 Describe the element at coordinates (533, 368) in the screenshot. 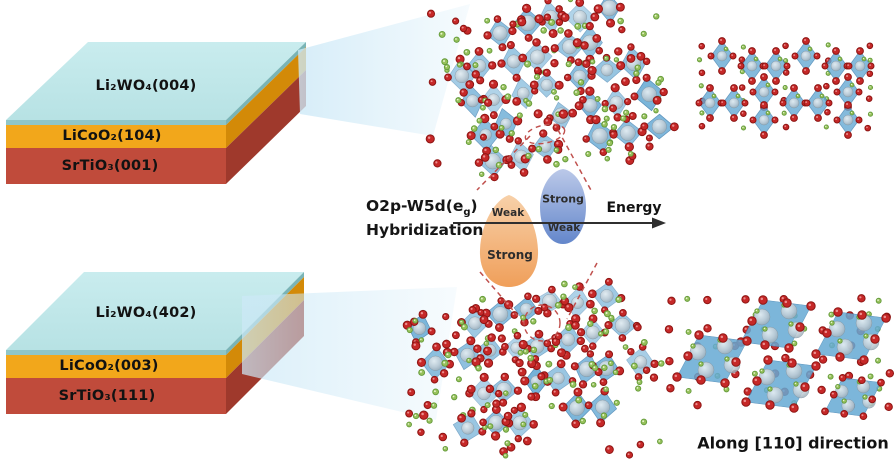

I see `bottom-crystal-cluster-atoms` at that location.